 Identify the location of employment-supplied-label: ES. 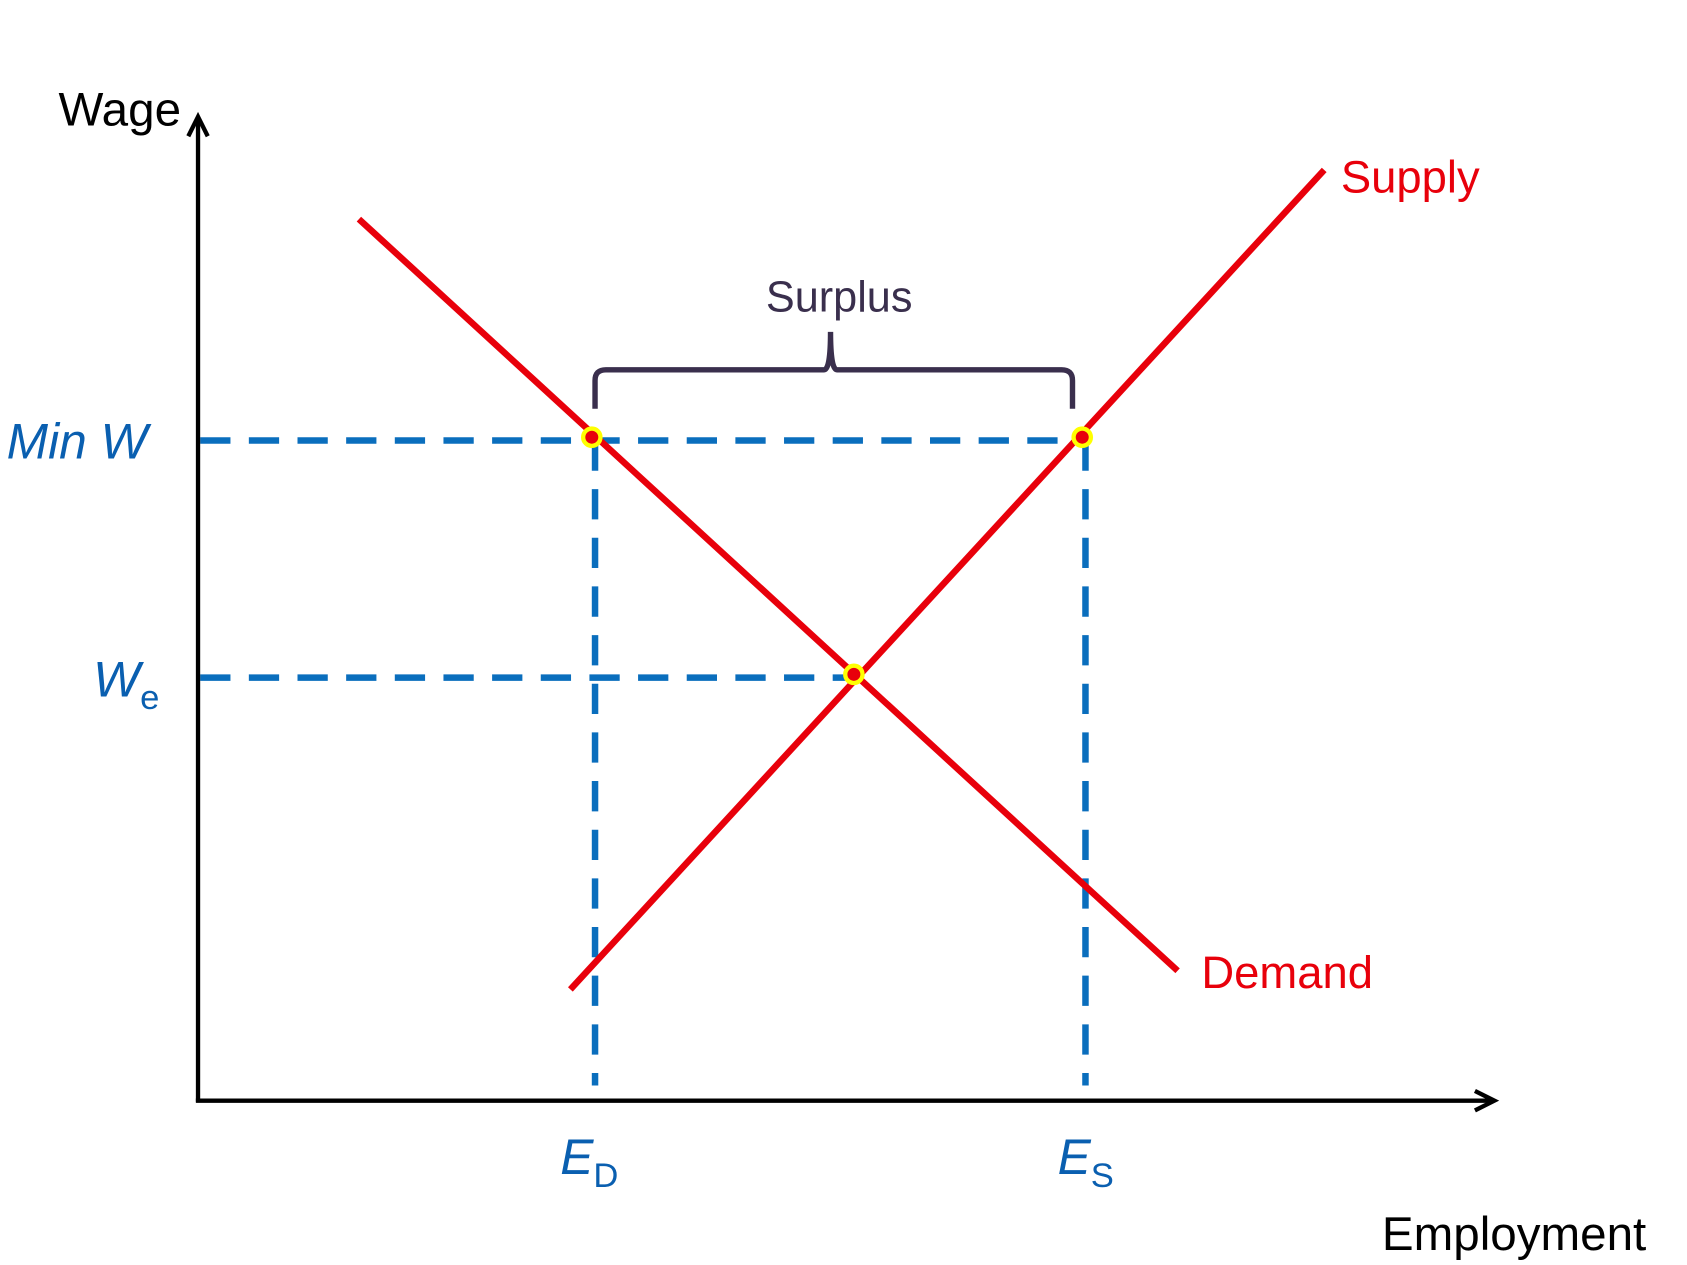
(1086, 1162).